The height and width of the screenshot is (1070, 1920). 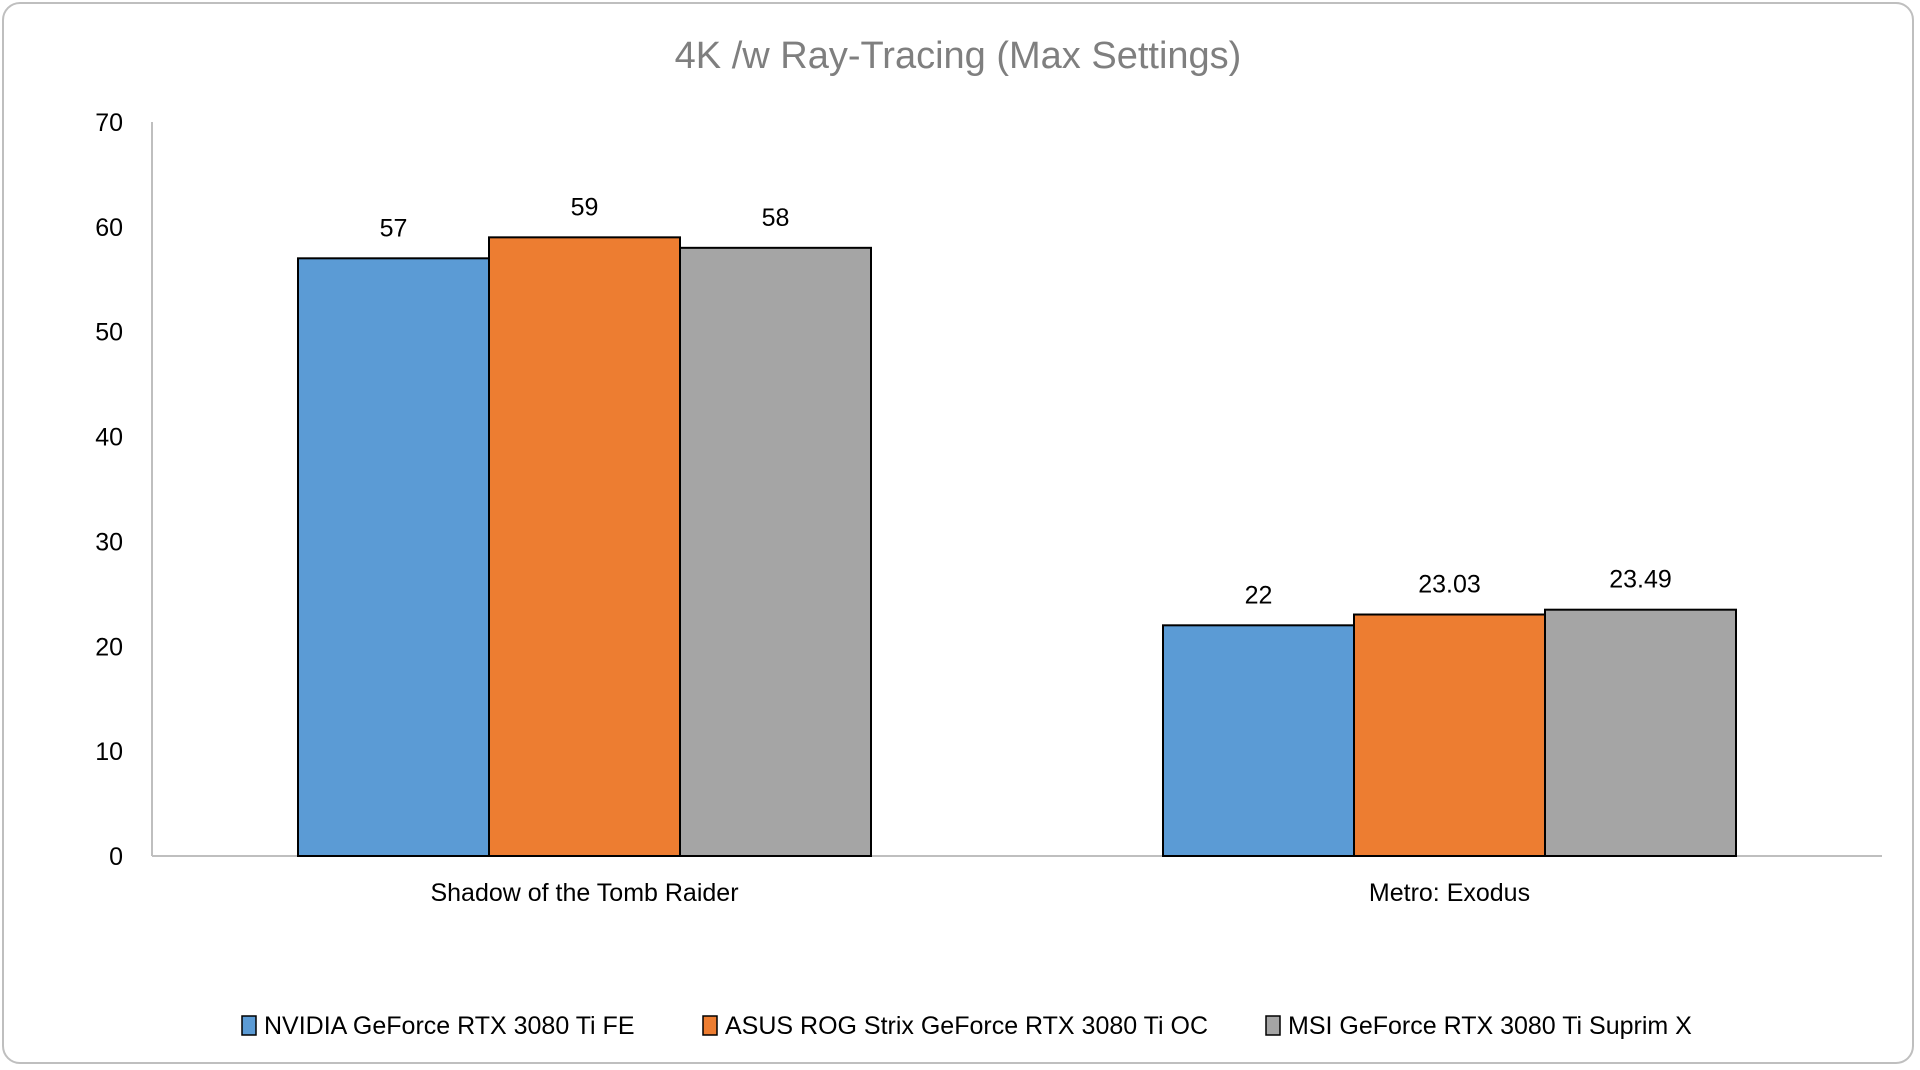 I want to click on y-tick-label: 10, so click(x=109, y=752).